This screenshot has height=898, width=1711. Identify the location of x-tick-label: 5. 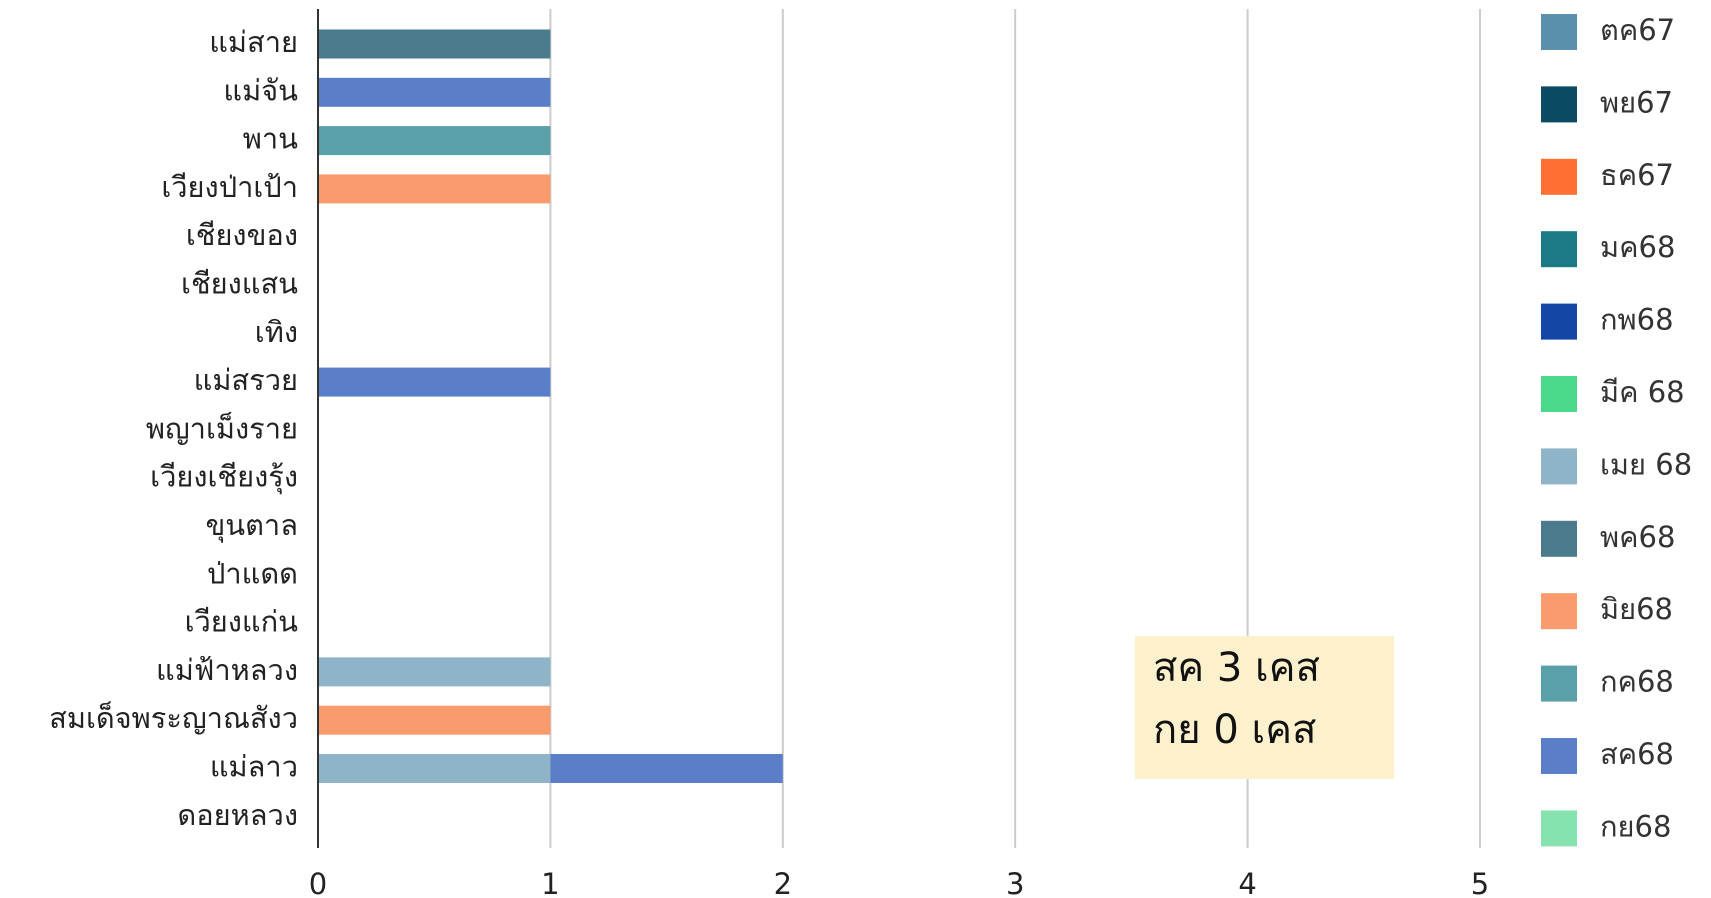
(1480, 882).